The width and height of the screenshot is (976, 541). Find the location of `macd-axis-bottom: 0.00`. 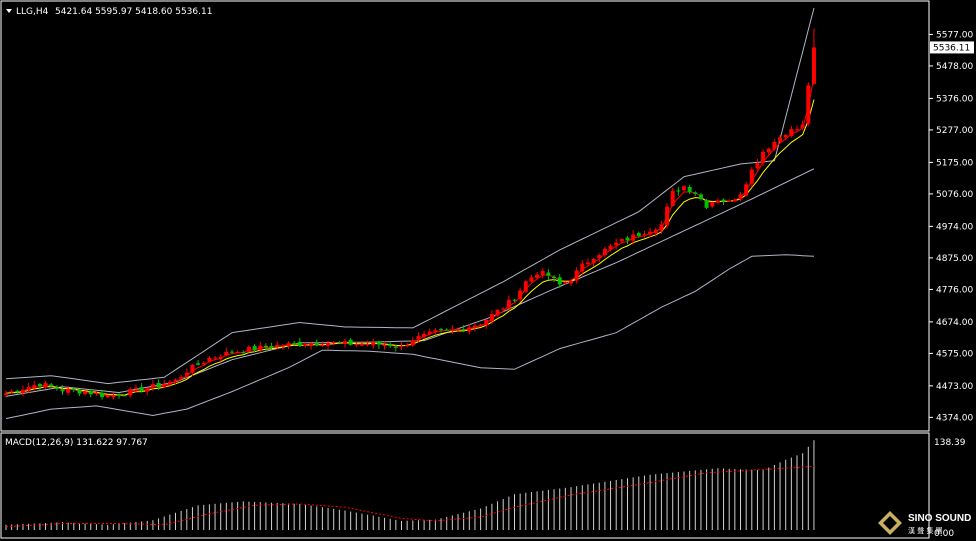

macd-axis-bottom: 0.00 is located at coordinates (944, 534).